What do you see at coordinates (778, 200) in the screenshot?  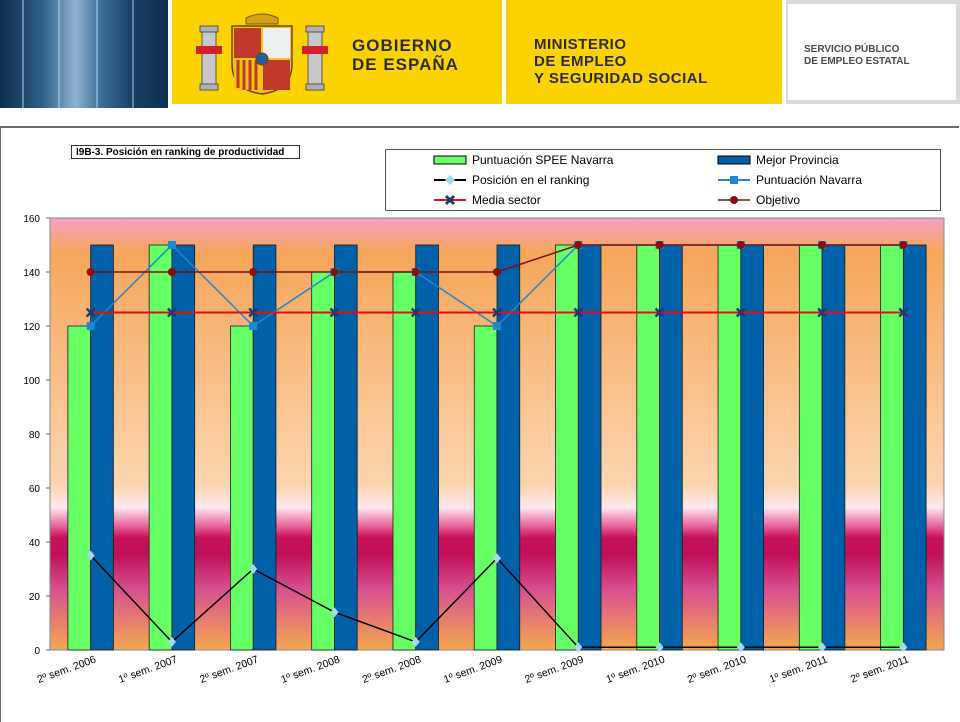 I see `legend-label: Objetivo` at bounding box center [778, 200].